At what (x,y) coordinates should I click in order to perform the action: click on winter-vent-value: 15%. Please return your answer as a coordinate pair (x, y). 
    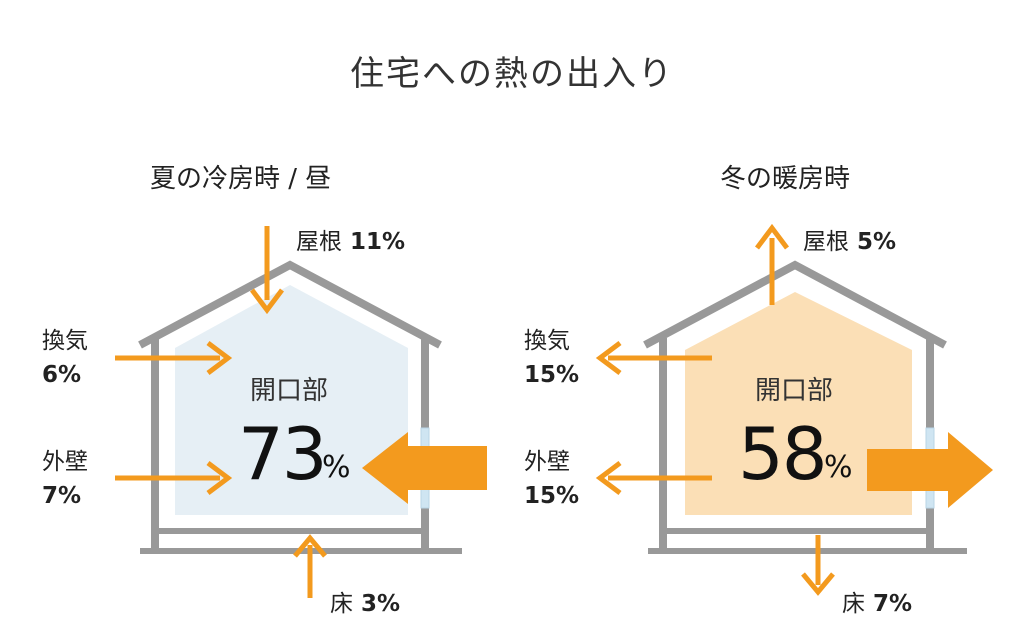
    Looking at the image, I should click on (552, 375).